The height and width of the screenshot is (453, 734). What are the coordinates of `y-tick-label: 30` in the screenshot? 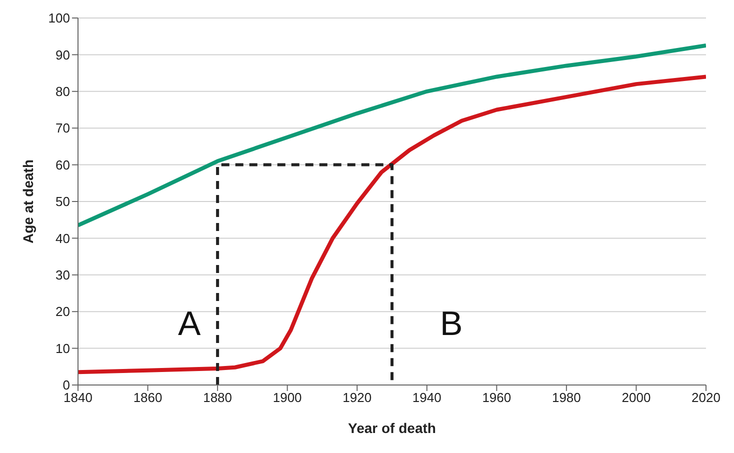 It's located at (63, 275).